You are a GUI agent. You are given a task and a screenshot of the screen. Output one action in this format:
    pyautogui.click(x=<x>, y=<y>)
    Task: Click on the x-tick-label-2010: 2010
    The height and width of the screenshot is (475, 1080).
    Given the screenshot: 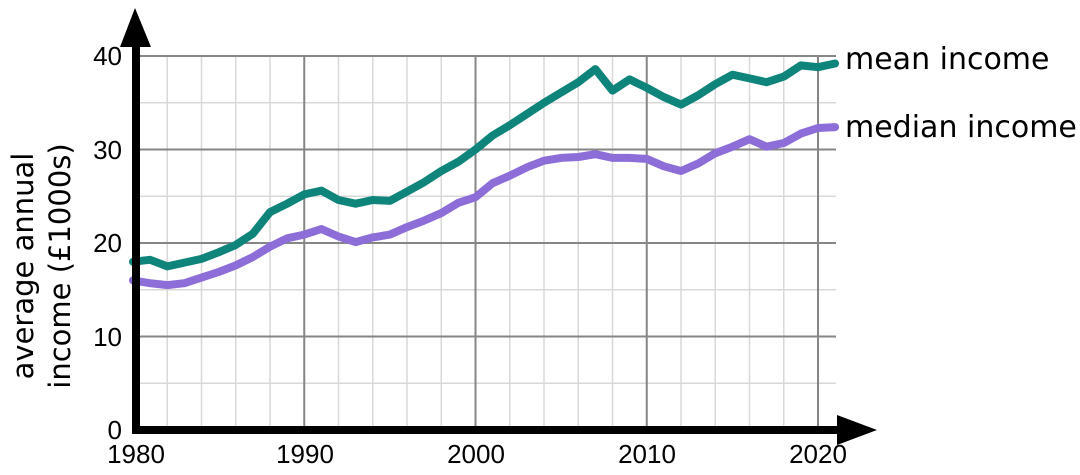 What is the action you would take?
    pyautogui.click(x=647, y=454)
    